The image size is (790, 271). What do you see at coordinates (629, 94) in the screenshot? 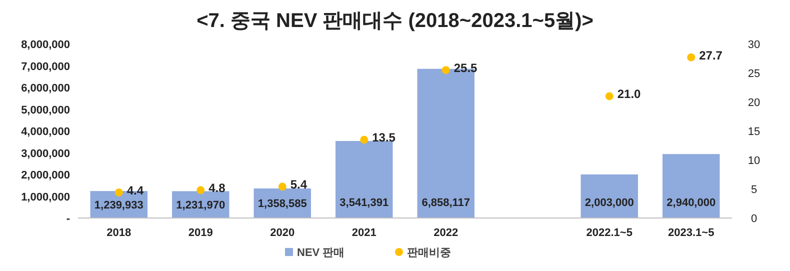
I see `data-label: 21.0` at bounding box center [629, 94].